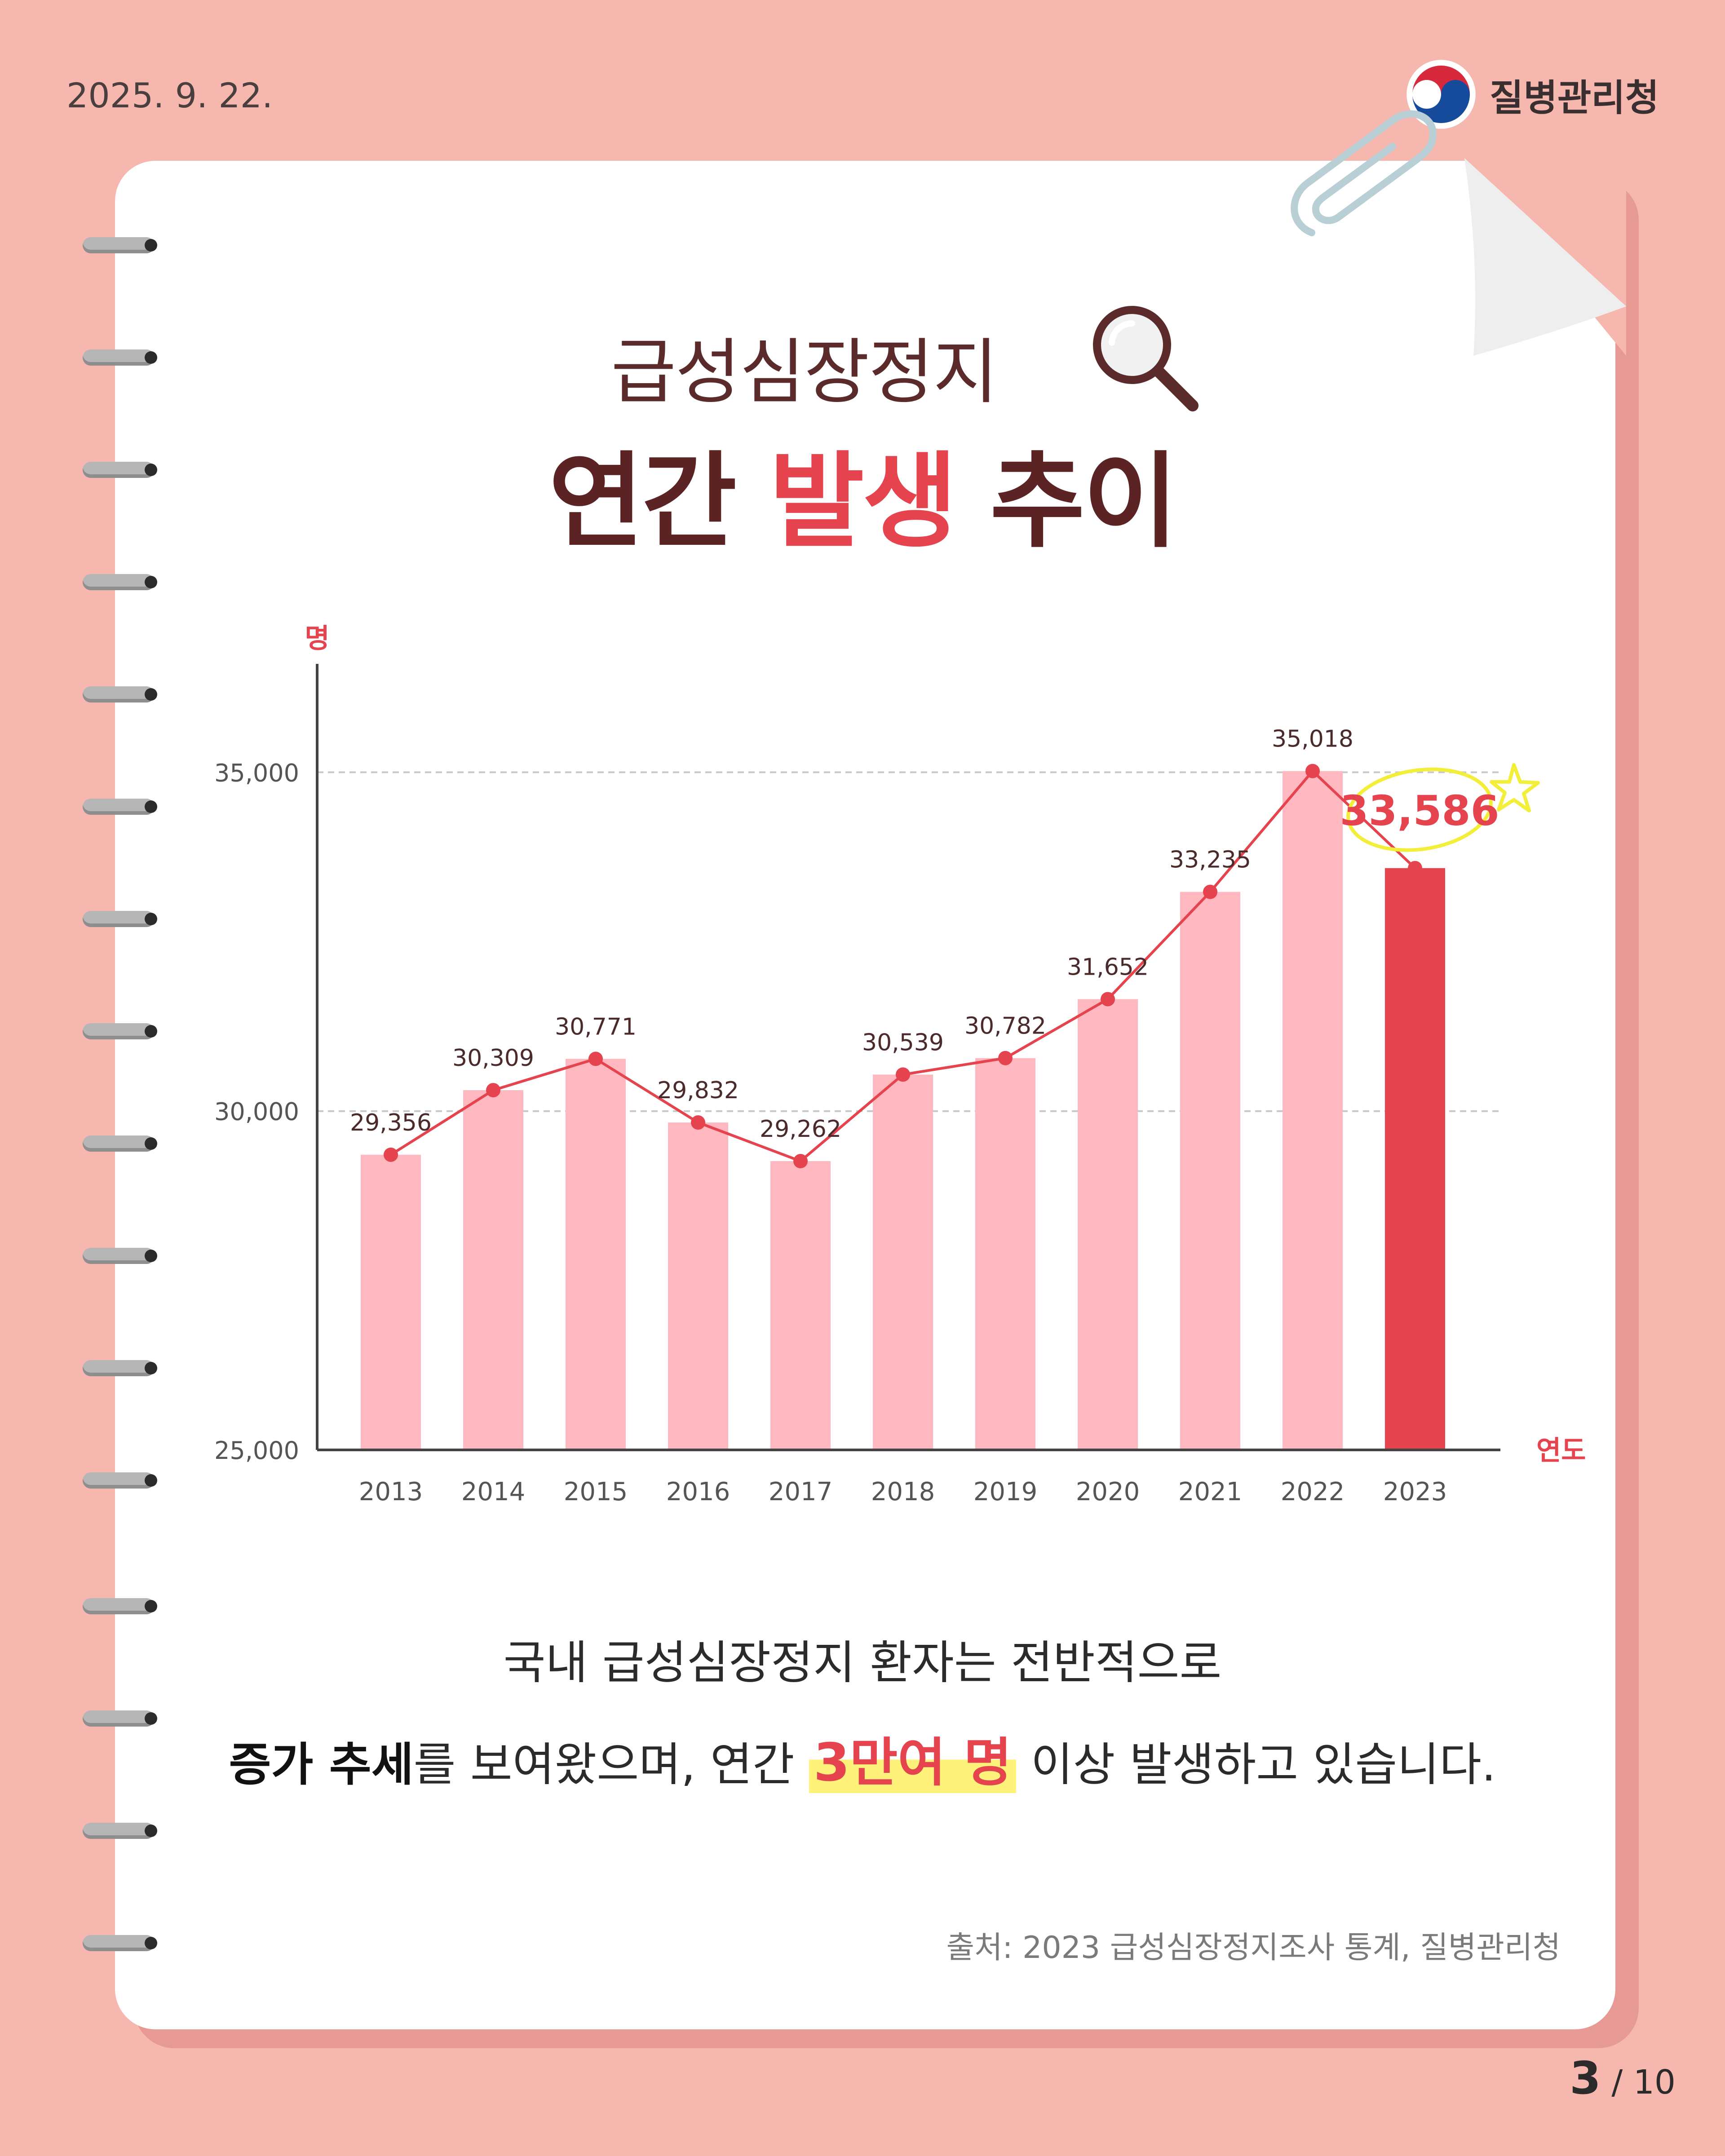 Image resolution: width=1725 pixels, height=2156 pixels. I want to click on taegeuk-logo-icon, so click(1441, 94).